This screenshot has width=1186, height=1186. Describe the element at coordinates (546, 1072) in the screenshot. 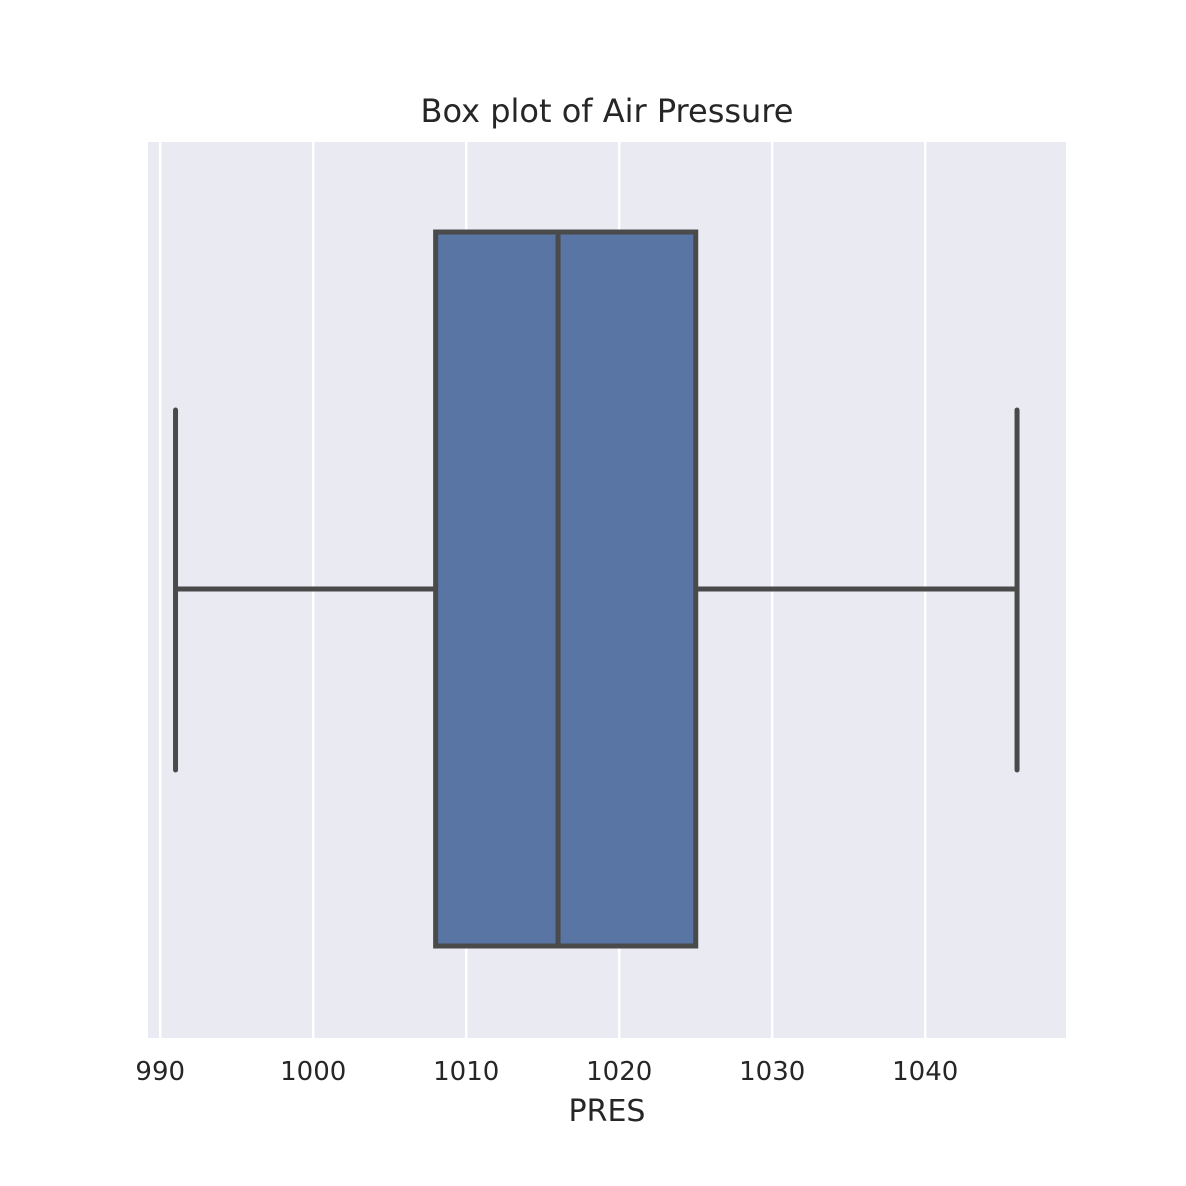

I see `x-axis-ticks: 990 1000 1010 1020 1030 1040` at that location.